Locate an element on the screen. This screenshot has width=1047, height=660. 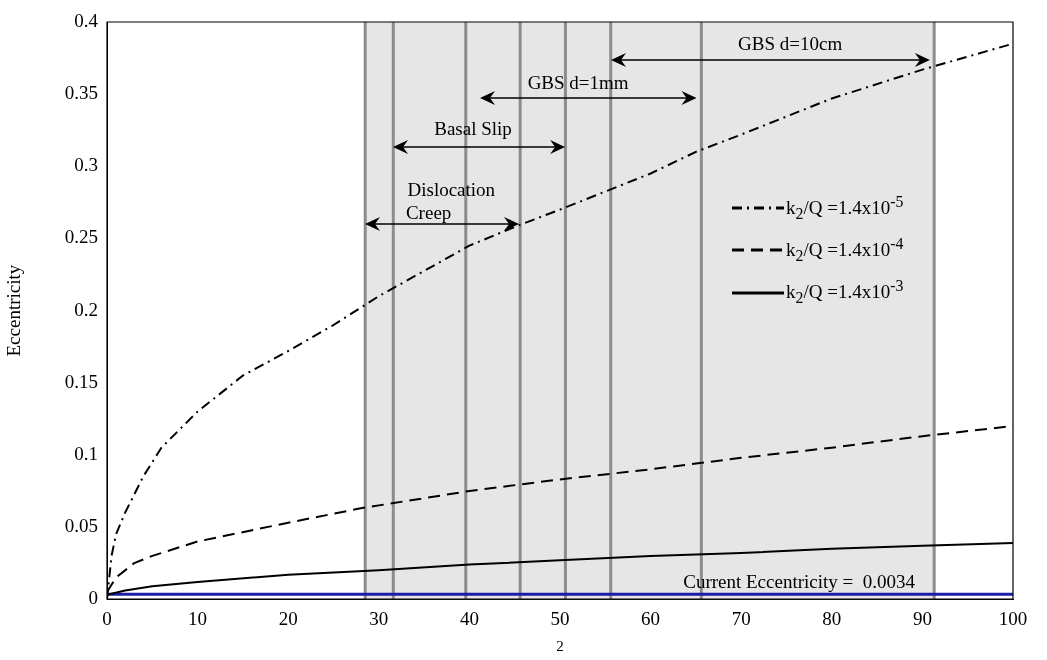
y-tick-label: 0.3 is located at coordinates (86, 165).